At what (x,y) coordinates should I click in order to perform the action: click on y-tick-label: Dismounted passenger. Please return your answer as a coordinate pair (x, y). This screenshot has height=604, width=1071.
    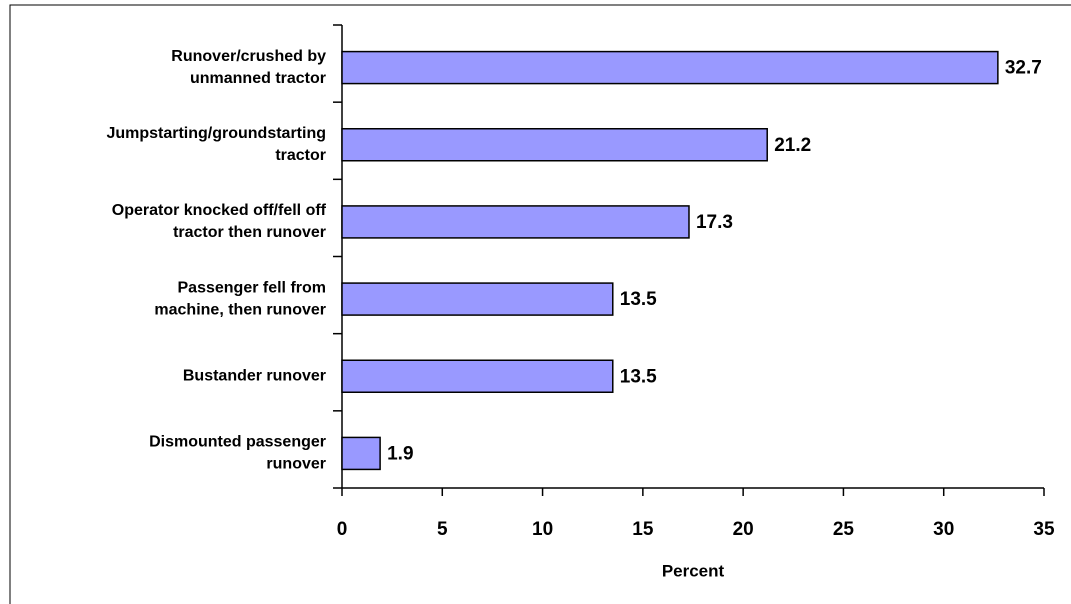
    Looking at the image, I should click on (237, 442).